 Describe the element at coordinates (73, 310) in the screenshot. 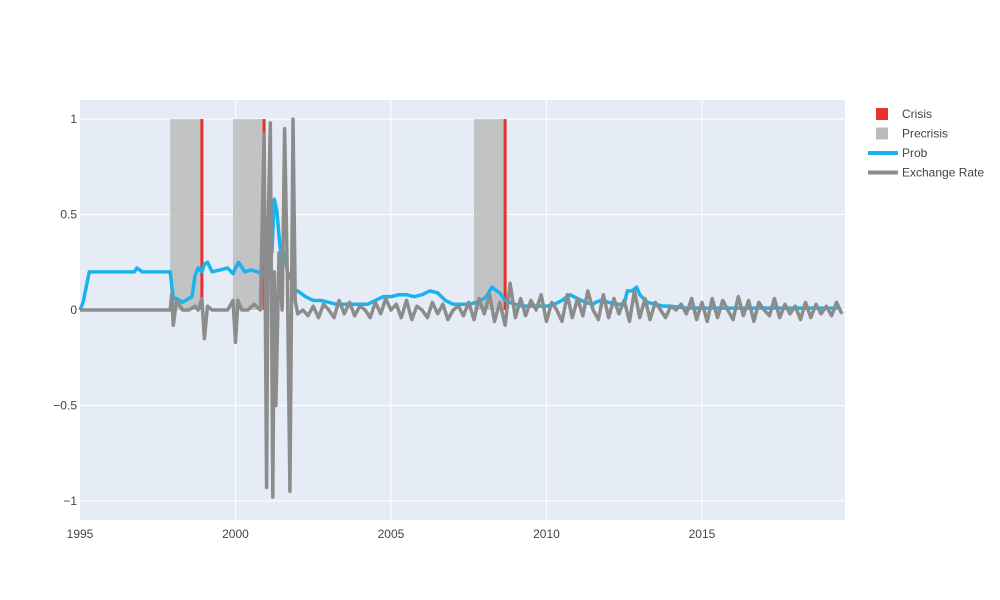

I see `y-tick-label-2: 0` at that location.